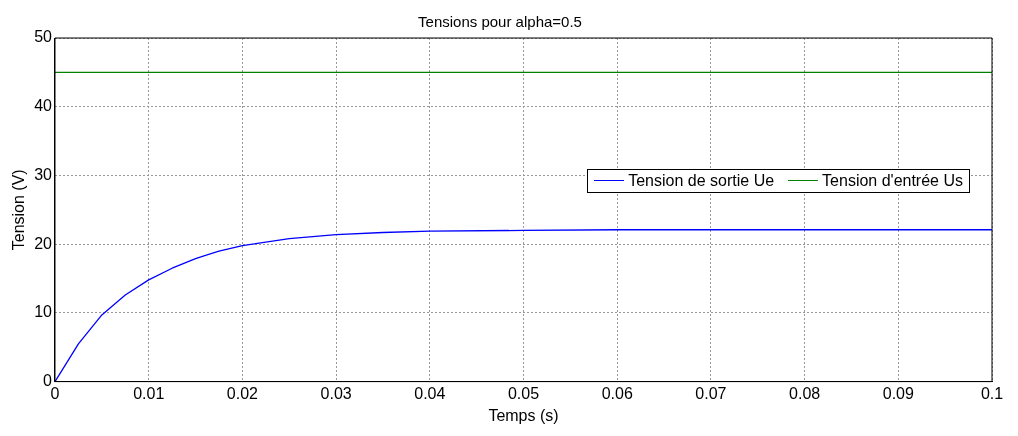  What do you see at coordinates (242, 393) in the screenshot?
I see `x-tick-label: 0.02` at bounding box center [242, 393].